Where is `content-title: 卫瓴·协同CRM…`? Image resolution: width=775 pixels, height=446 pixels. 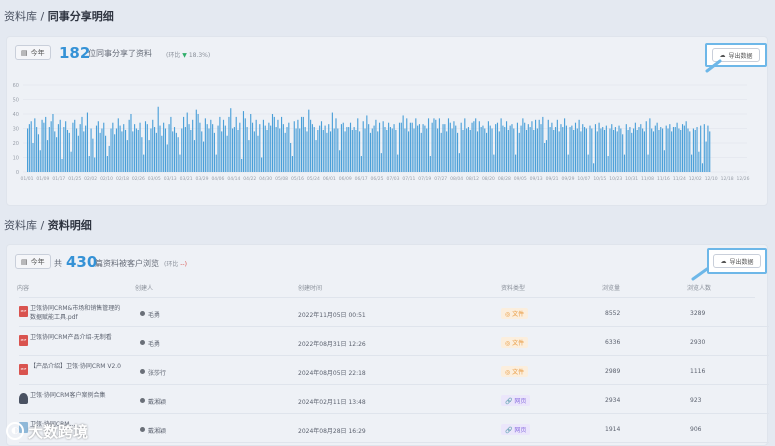
content-title: 卫瓴·协同CRM… is located at coordinates (53, 424).